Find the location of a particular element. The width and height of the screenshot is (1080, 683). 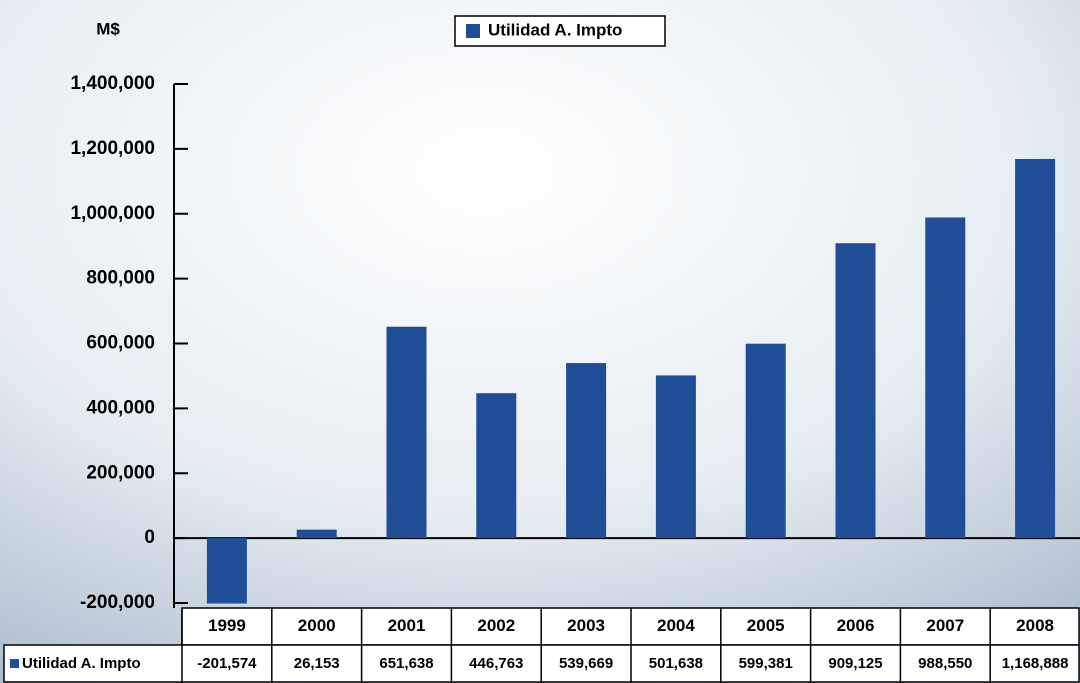

y-tick-label: 600,000 is located at coordinates (120, 343).